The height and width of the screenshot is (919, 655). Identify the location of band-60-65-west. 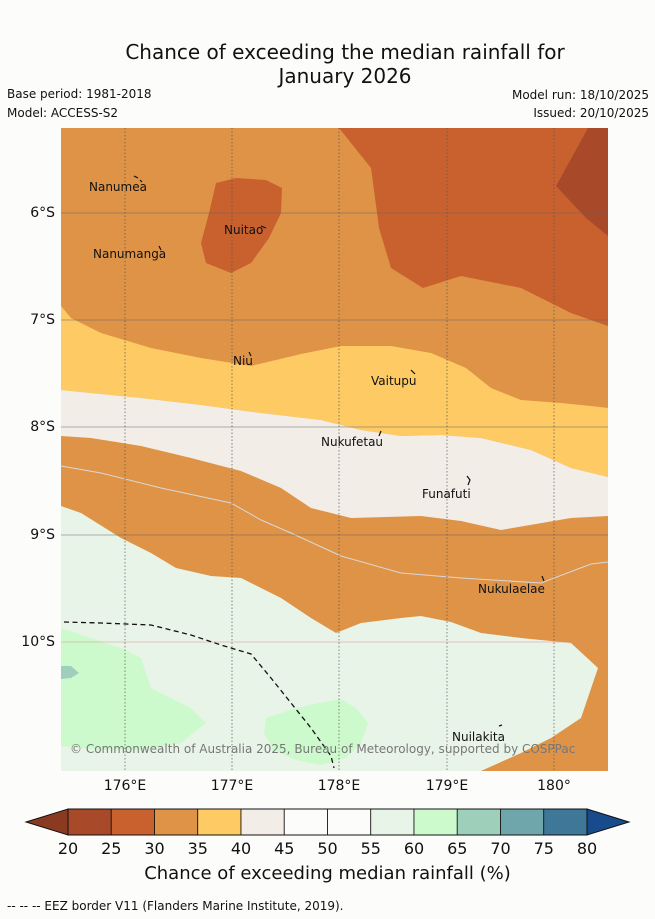
(133, 689).